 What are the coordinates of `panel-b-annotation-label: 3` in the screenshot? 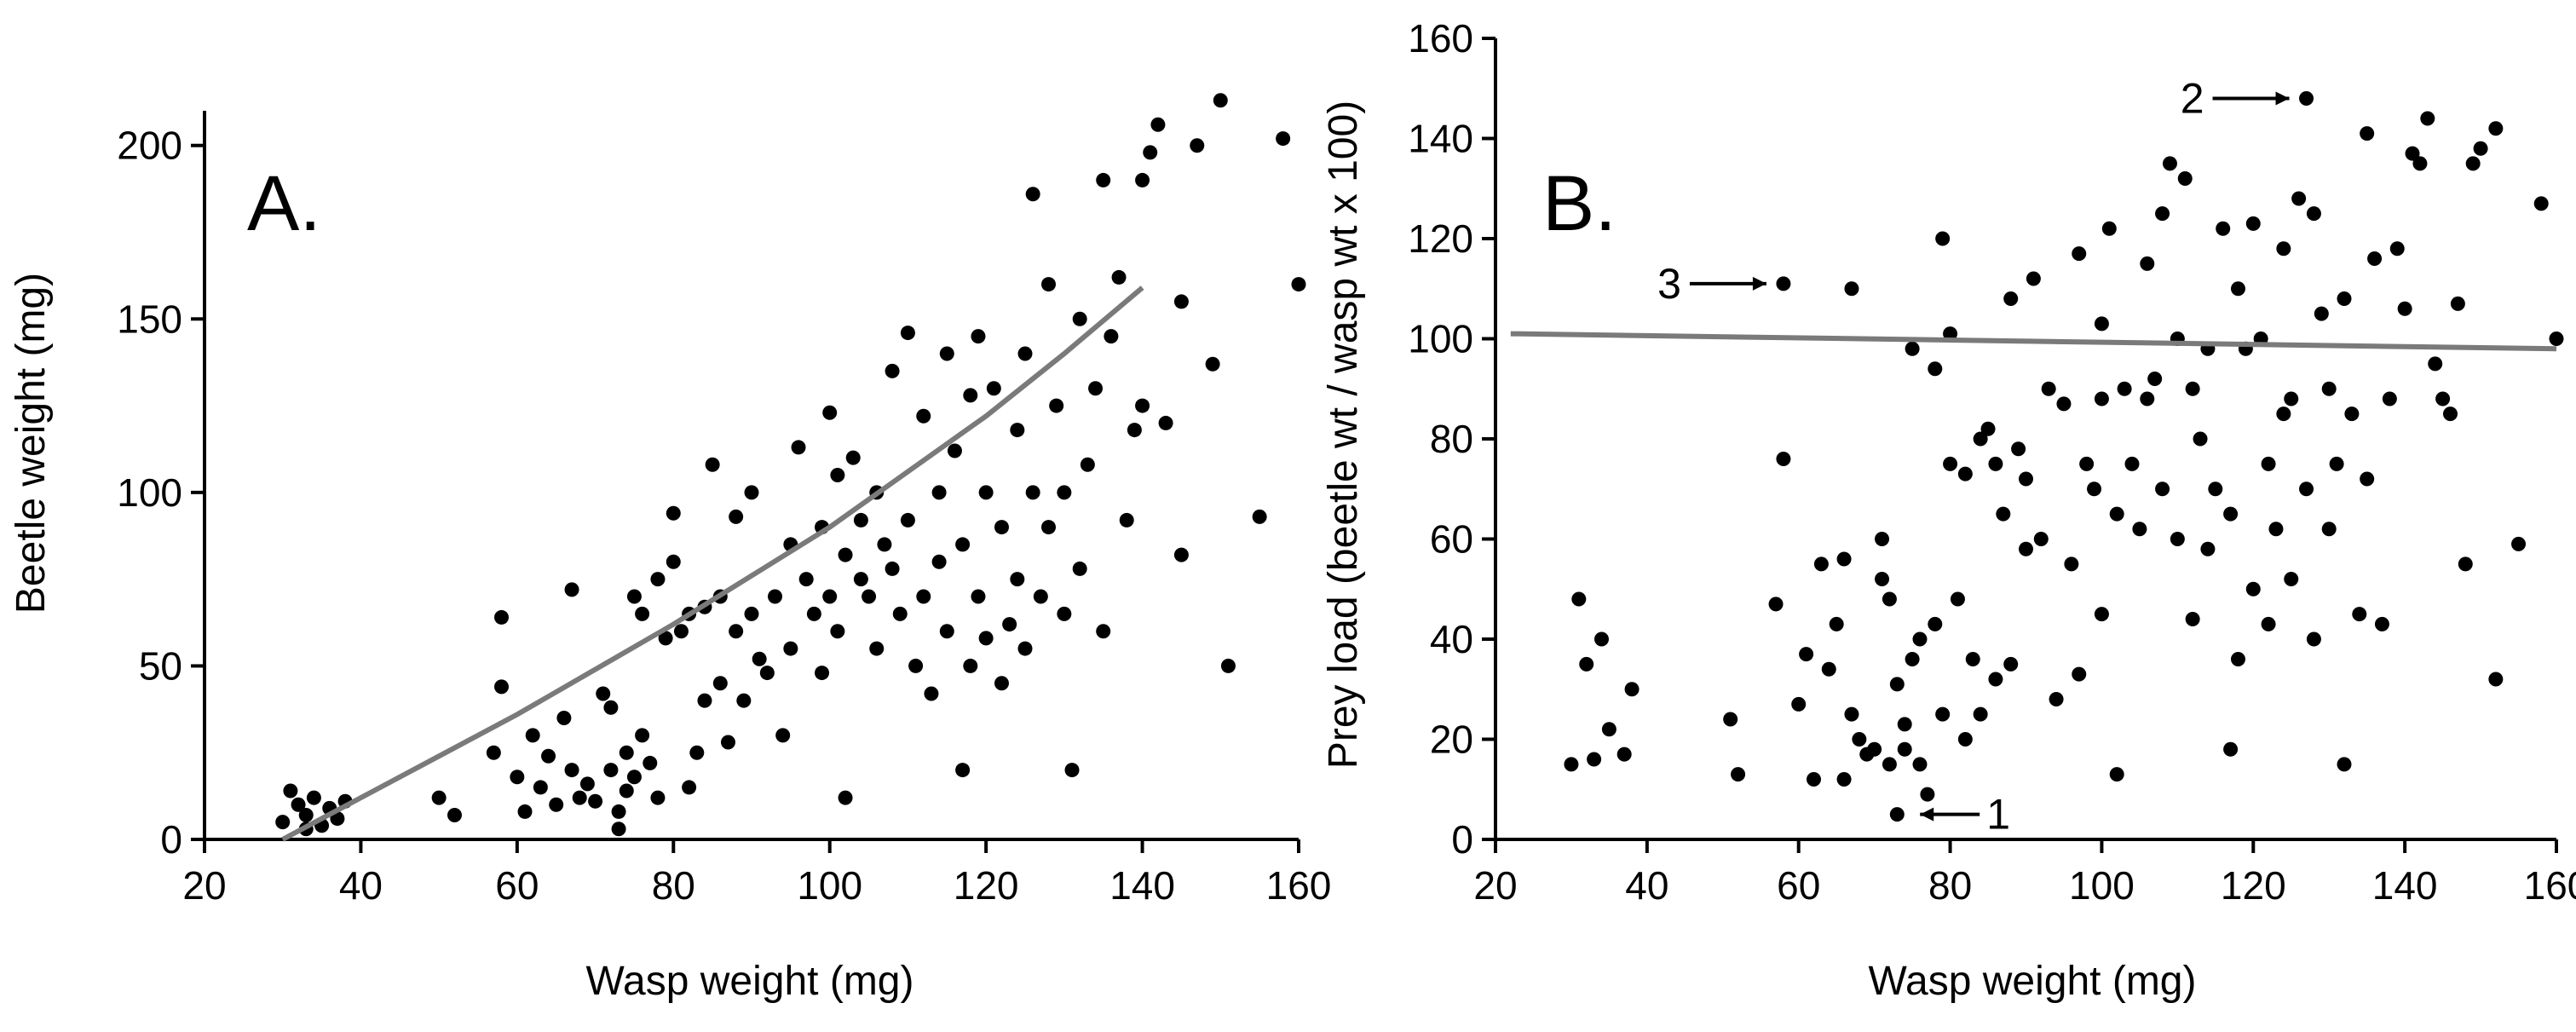 It's located at (1669, 284).